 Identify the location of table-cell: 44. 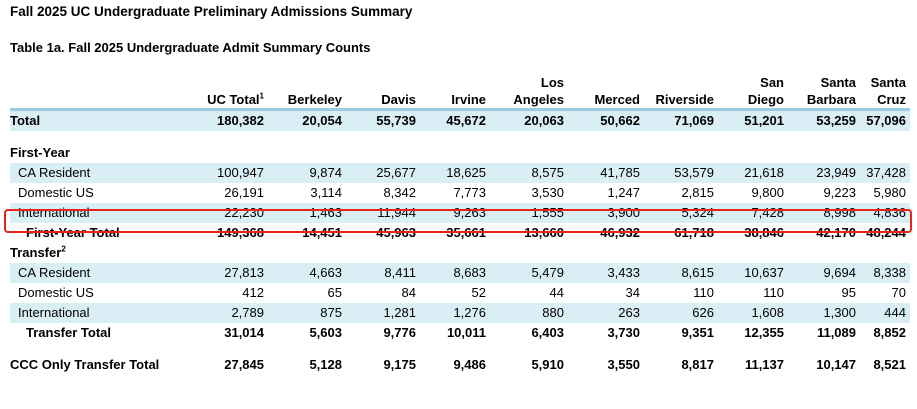
(556, 292).